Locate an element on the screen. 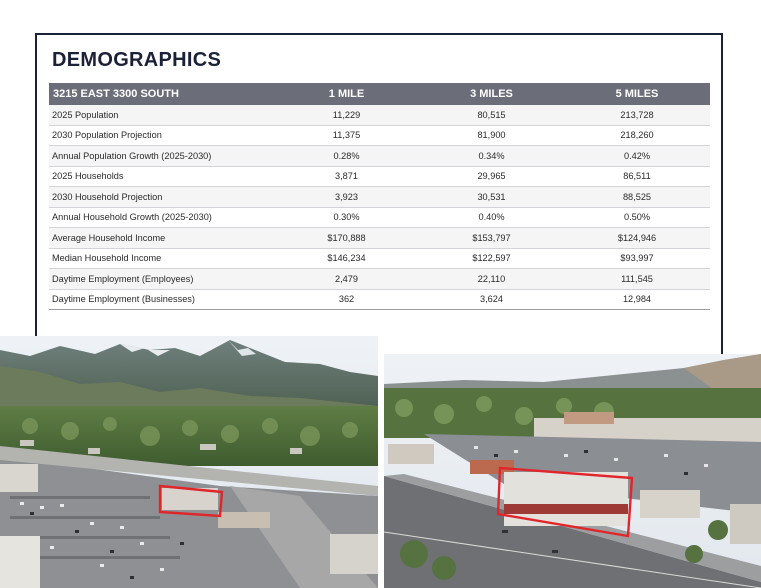  table-row: 2025 Population 11,229 80,515 213,728 is located at coordinates (379, 115).